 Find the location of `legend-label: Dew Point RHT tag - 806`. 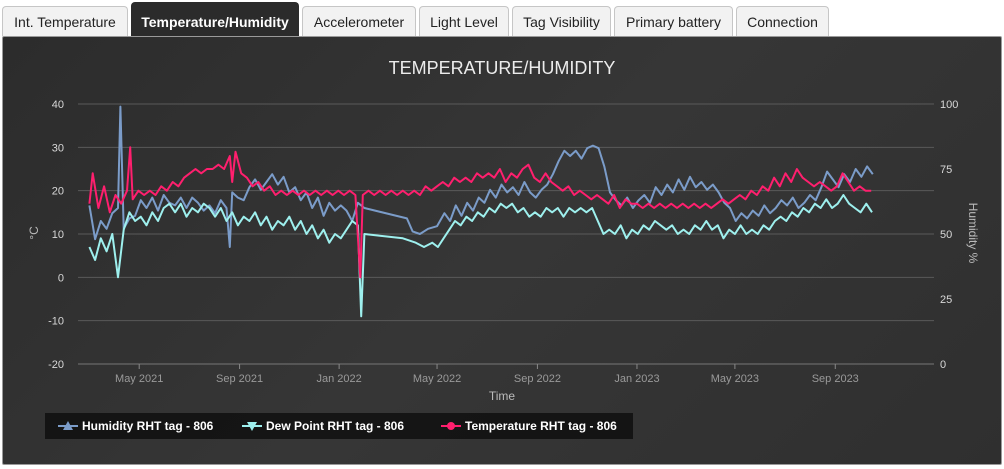

legend-label: Dew Point RHT tag - 806 is located at coordinates (335, 426).